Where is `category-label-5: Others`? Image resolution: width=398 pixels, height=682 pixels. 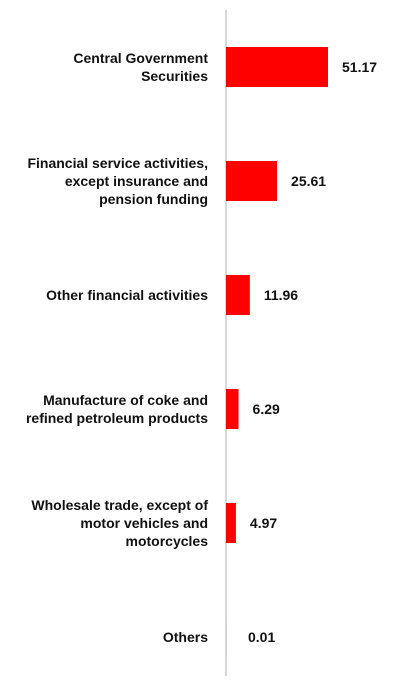
category-label-5: Others is located at coordinates (185, 637).